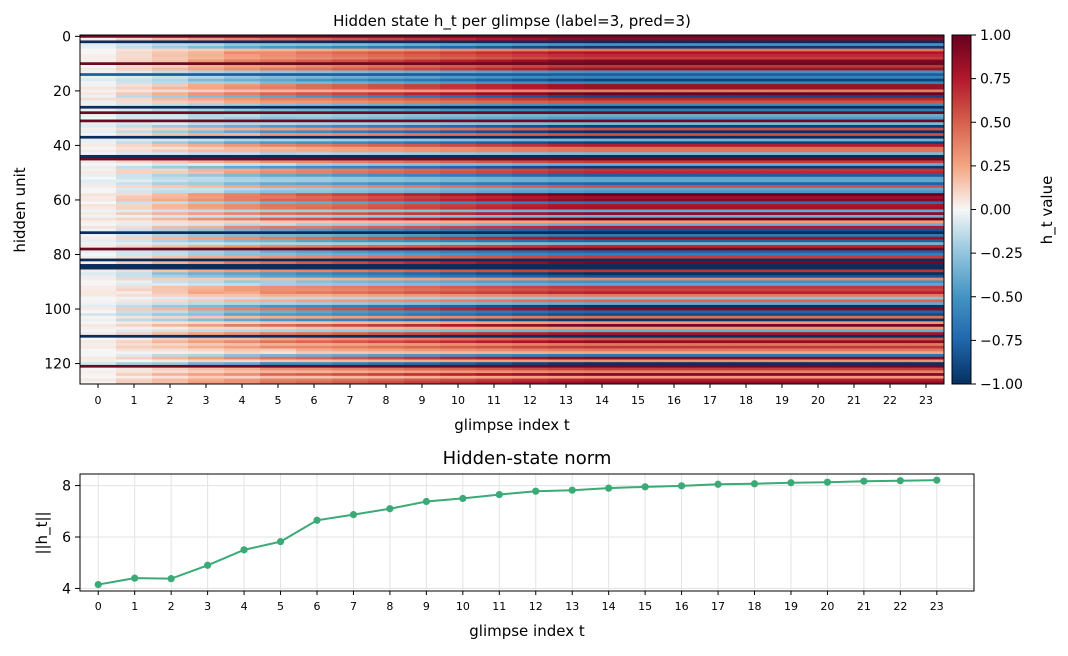  I want to click on line-x-tick-label: 10, so click(463, 606).